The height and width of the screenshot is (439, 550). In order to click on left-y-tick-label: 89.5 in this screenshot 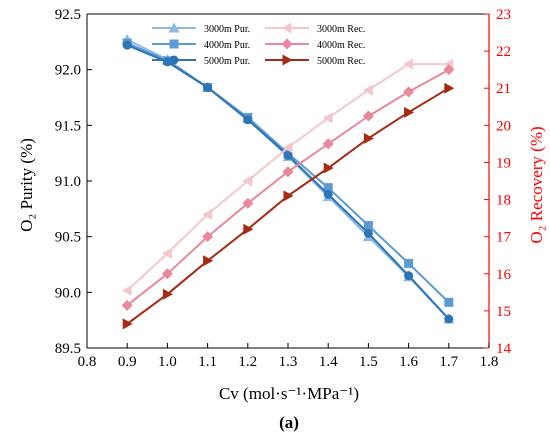, I will do `click(68, 349)`.